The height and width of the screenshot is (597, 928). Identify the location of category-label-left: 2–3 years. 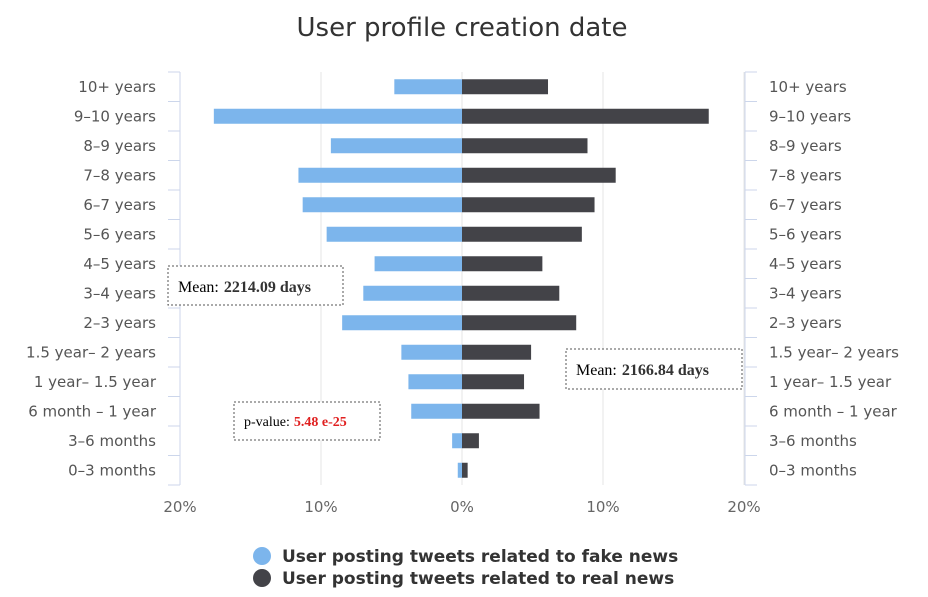
(119, 323).